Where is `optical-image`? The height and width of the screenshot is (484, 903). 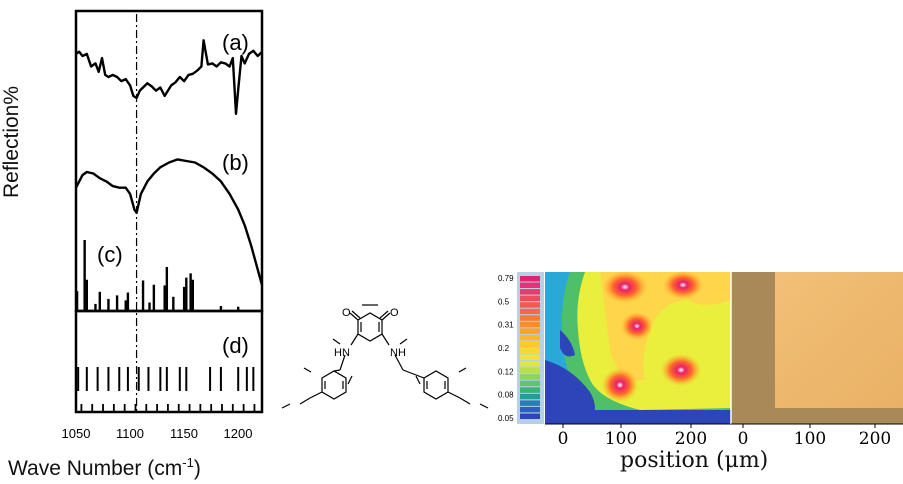
optical-image is located at coordinates (817, 348).